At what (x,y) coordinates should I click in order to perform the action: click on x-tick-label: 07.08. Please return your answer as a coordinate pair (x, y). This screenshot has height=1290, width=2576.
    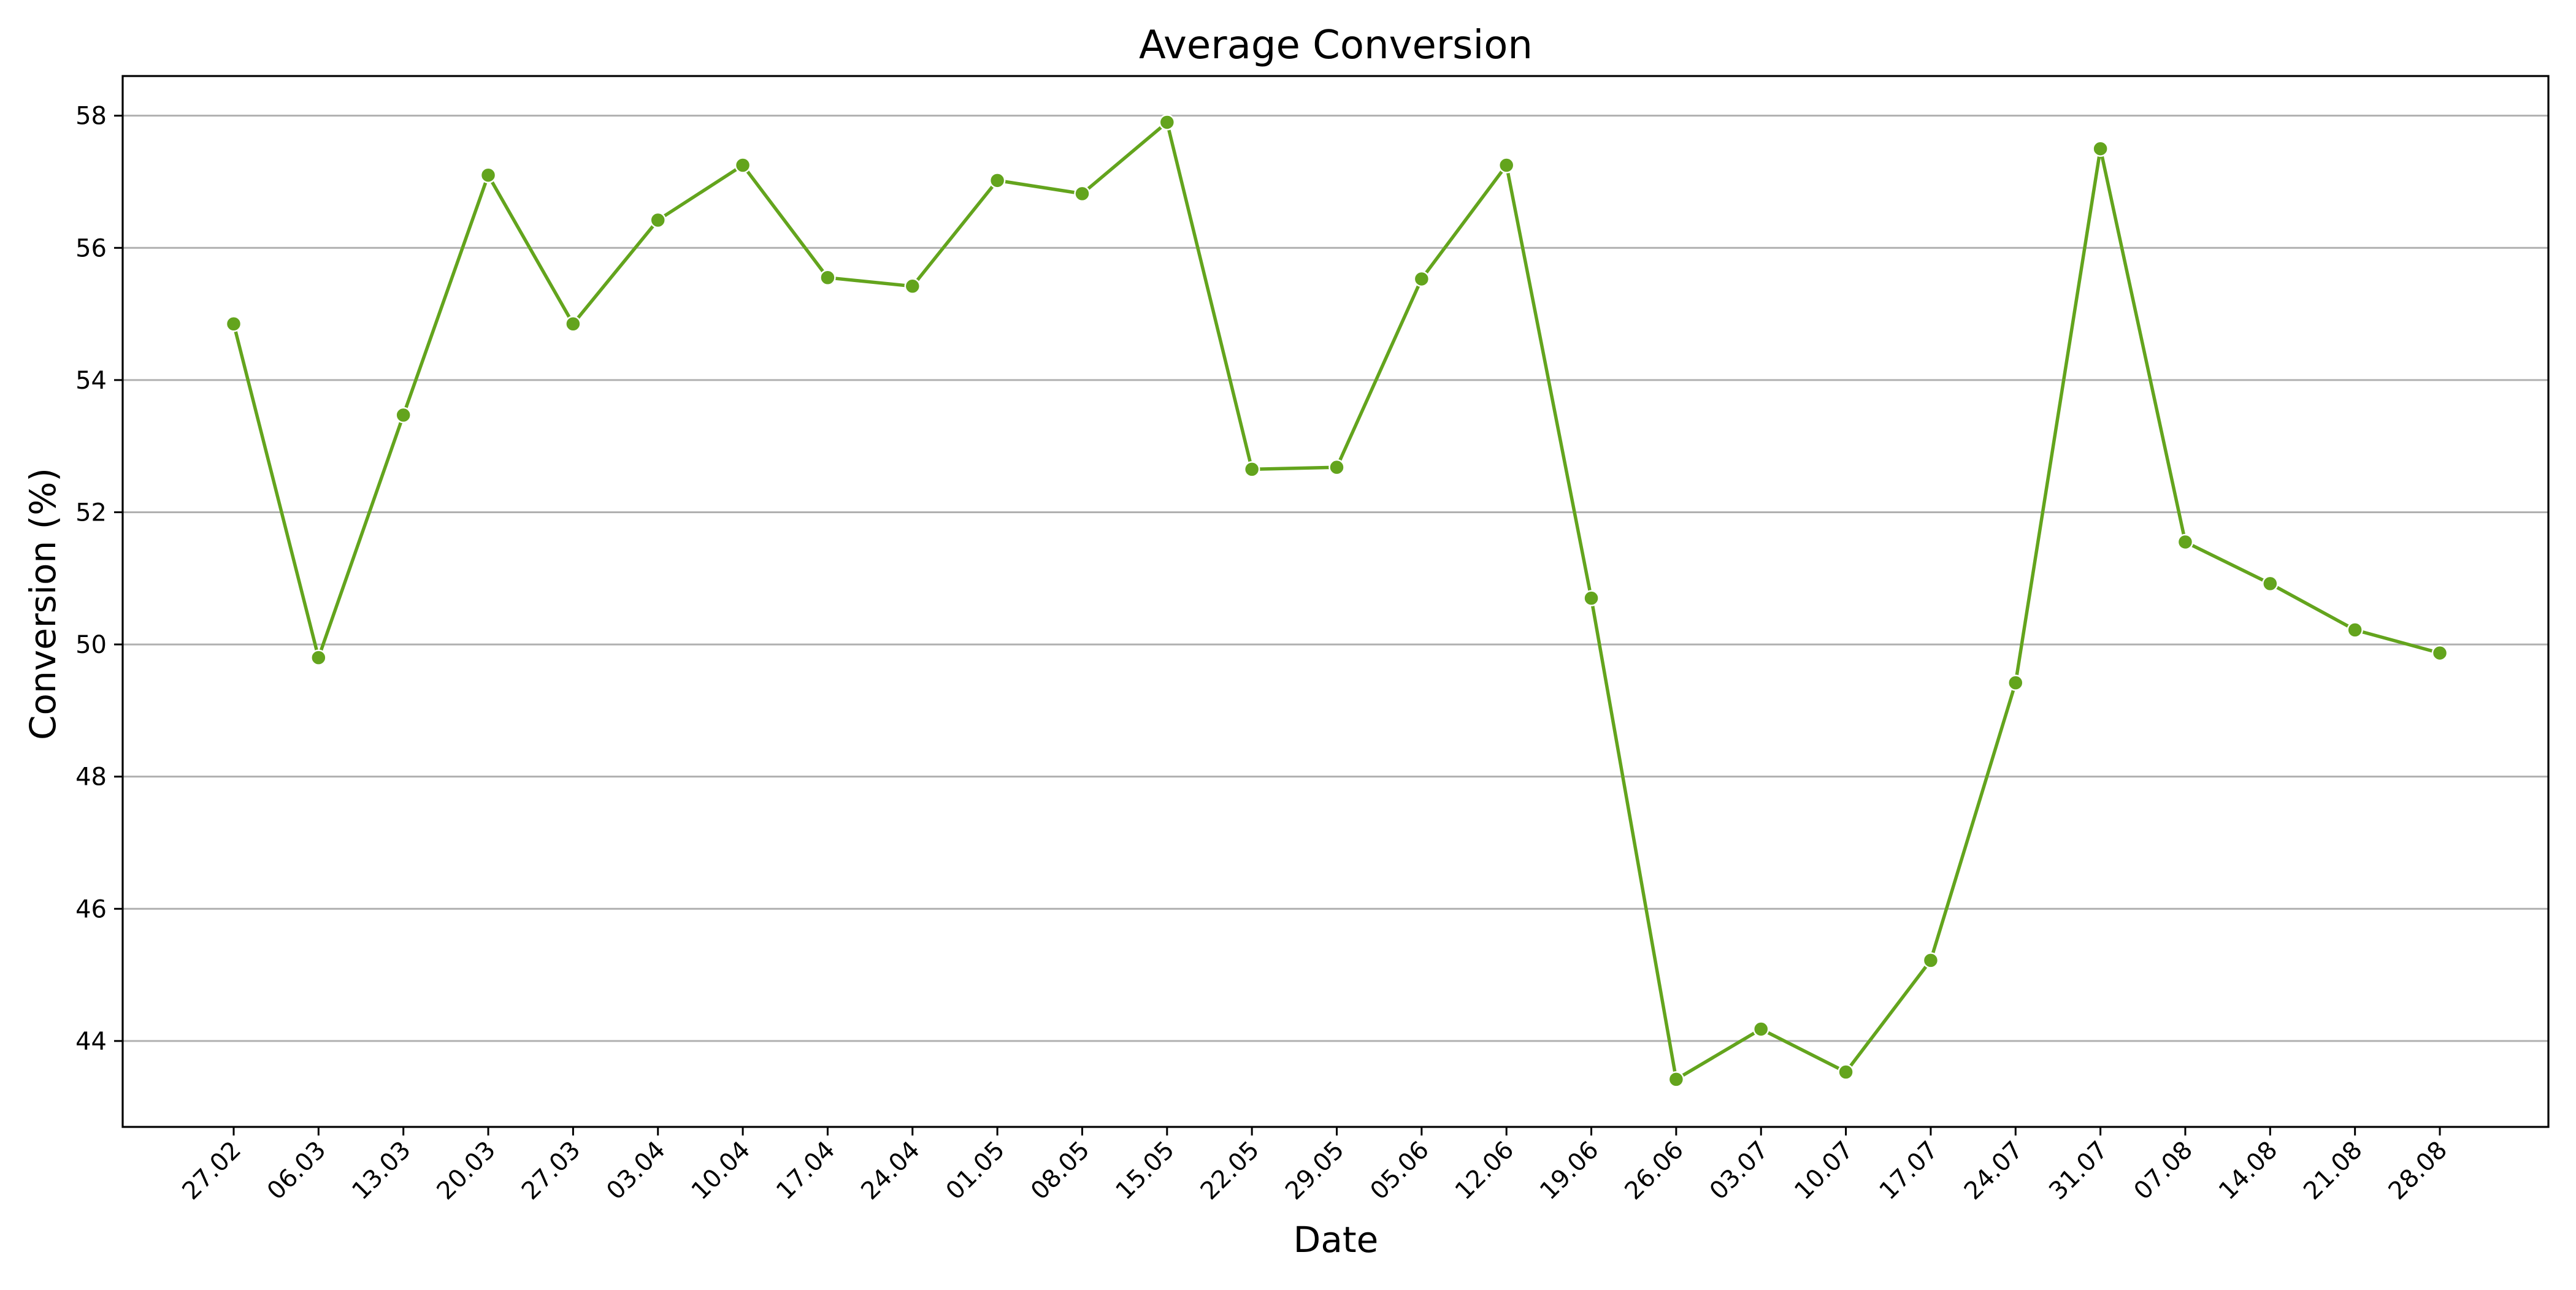
    Looking at the image, I should click on (2164, 1171).